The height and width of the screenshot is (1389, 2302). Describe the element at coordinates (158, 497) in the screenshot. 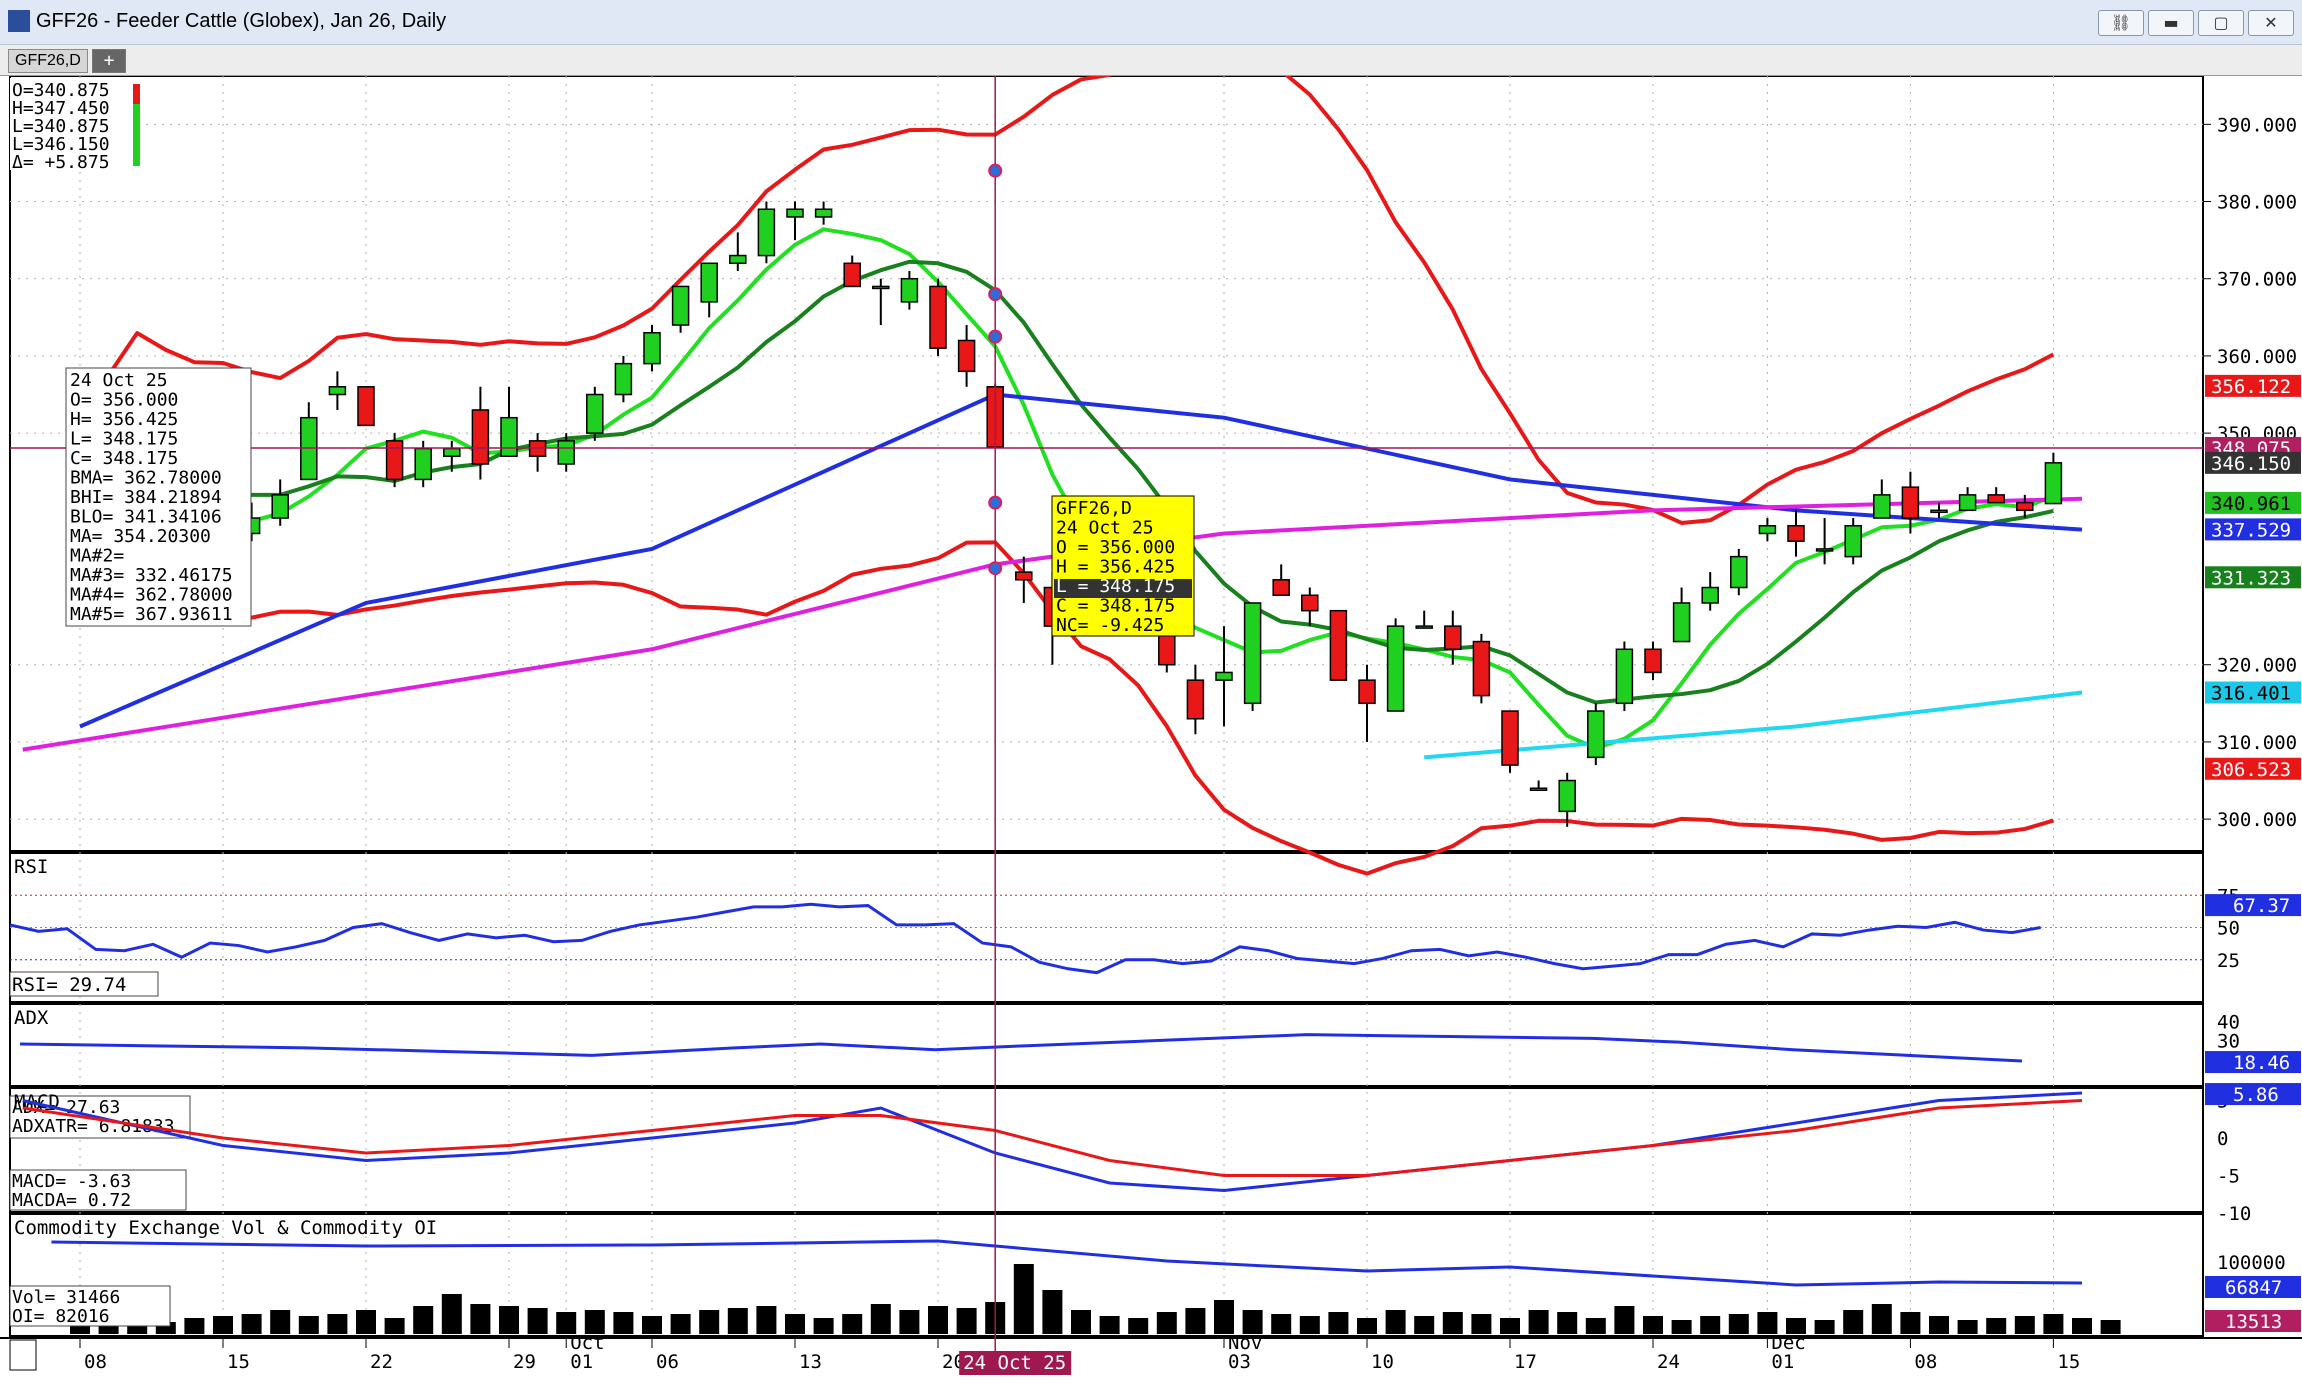

I see `data-window-bg` at that location.